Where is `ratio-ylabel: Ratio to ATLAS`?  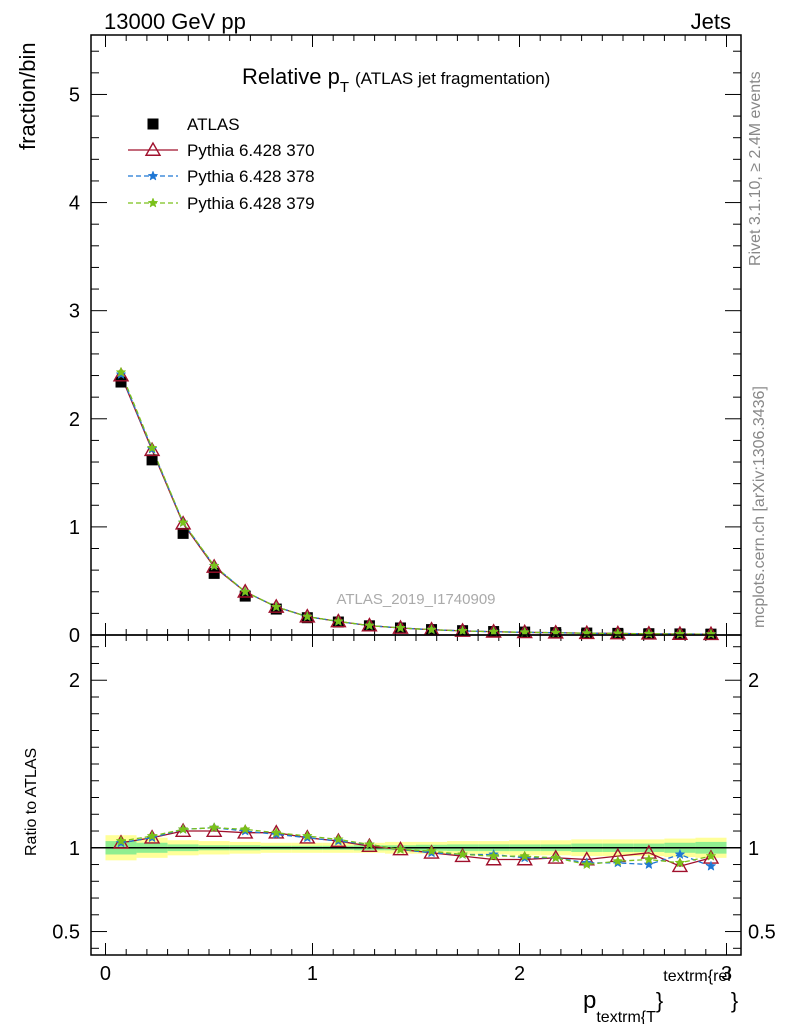
ratio-ylabel: Ratio to ATLAS is located at coordinates (31, 802).